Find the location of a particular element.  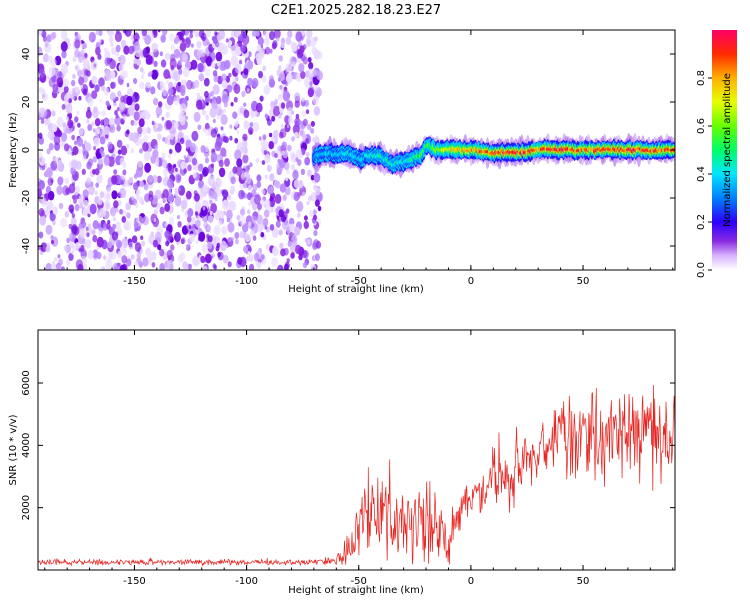

spectrogram-ytick-label: -40 is located at coordinates (26, 246).